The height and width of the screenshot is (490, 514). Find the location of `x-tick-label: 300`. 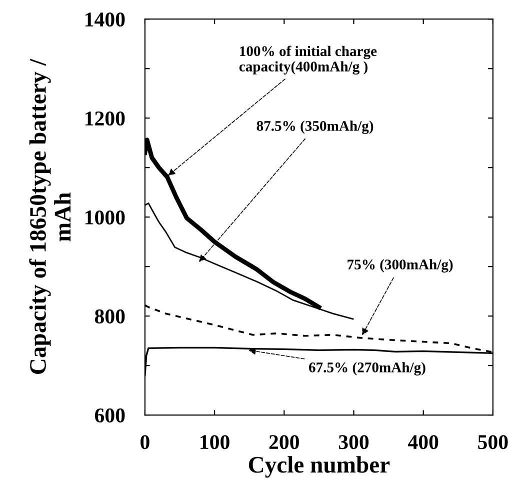

x-tick-label: 300 is located at coordinates (353, 442).